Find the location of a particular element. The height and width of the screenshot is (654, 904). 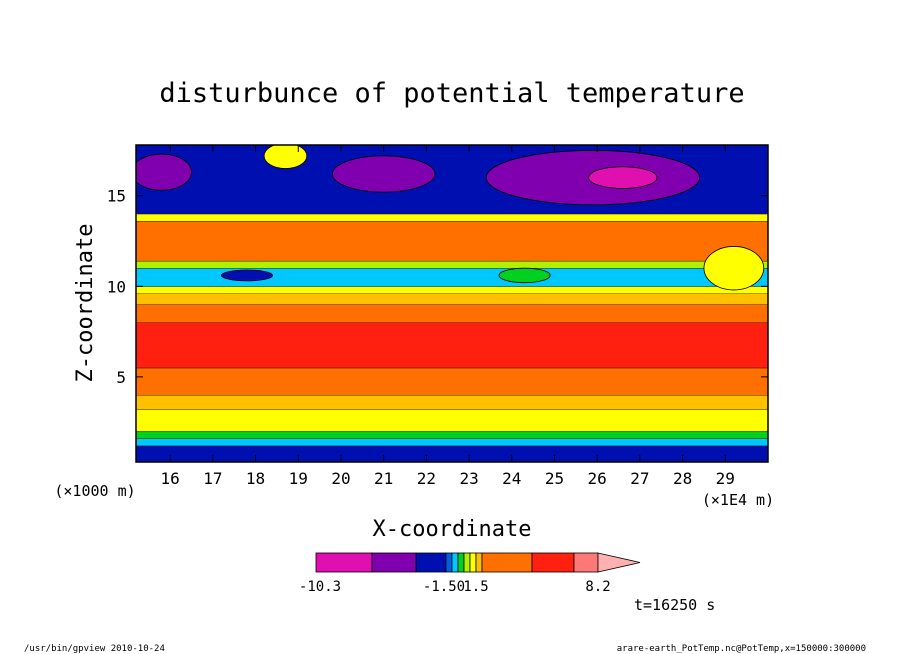

colorbar-arrow is located at coordinates (619, 562).